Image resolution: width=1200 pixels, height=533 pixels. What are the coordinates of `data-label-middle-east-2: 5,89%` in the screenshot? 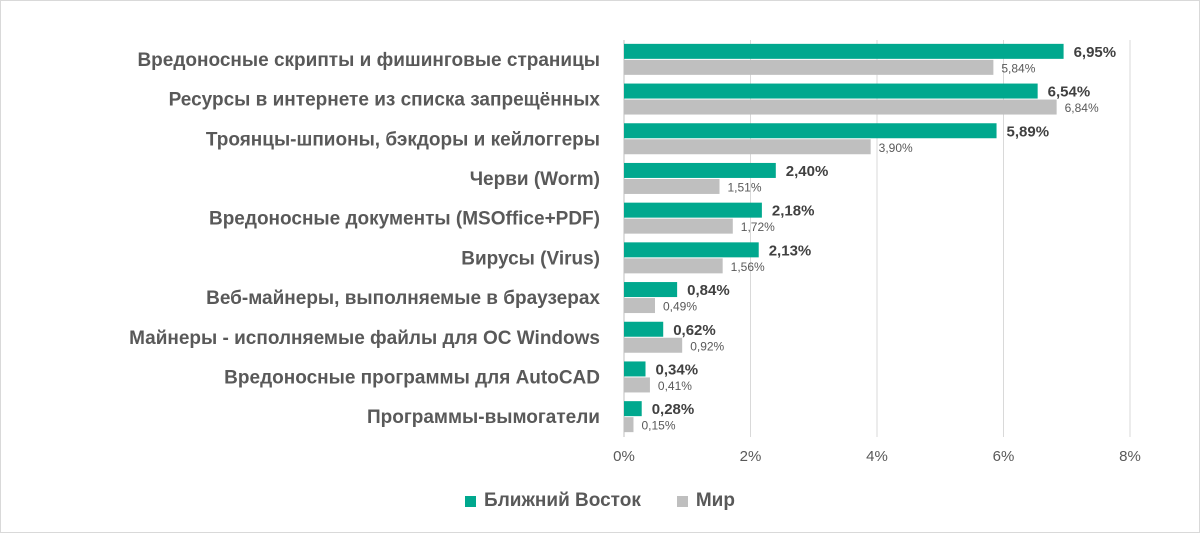 It's located at (1028, 131).